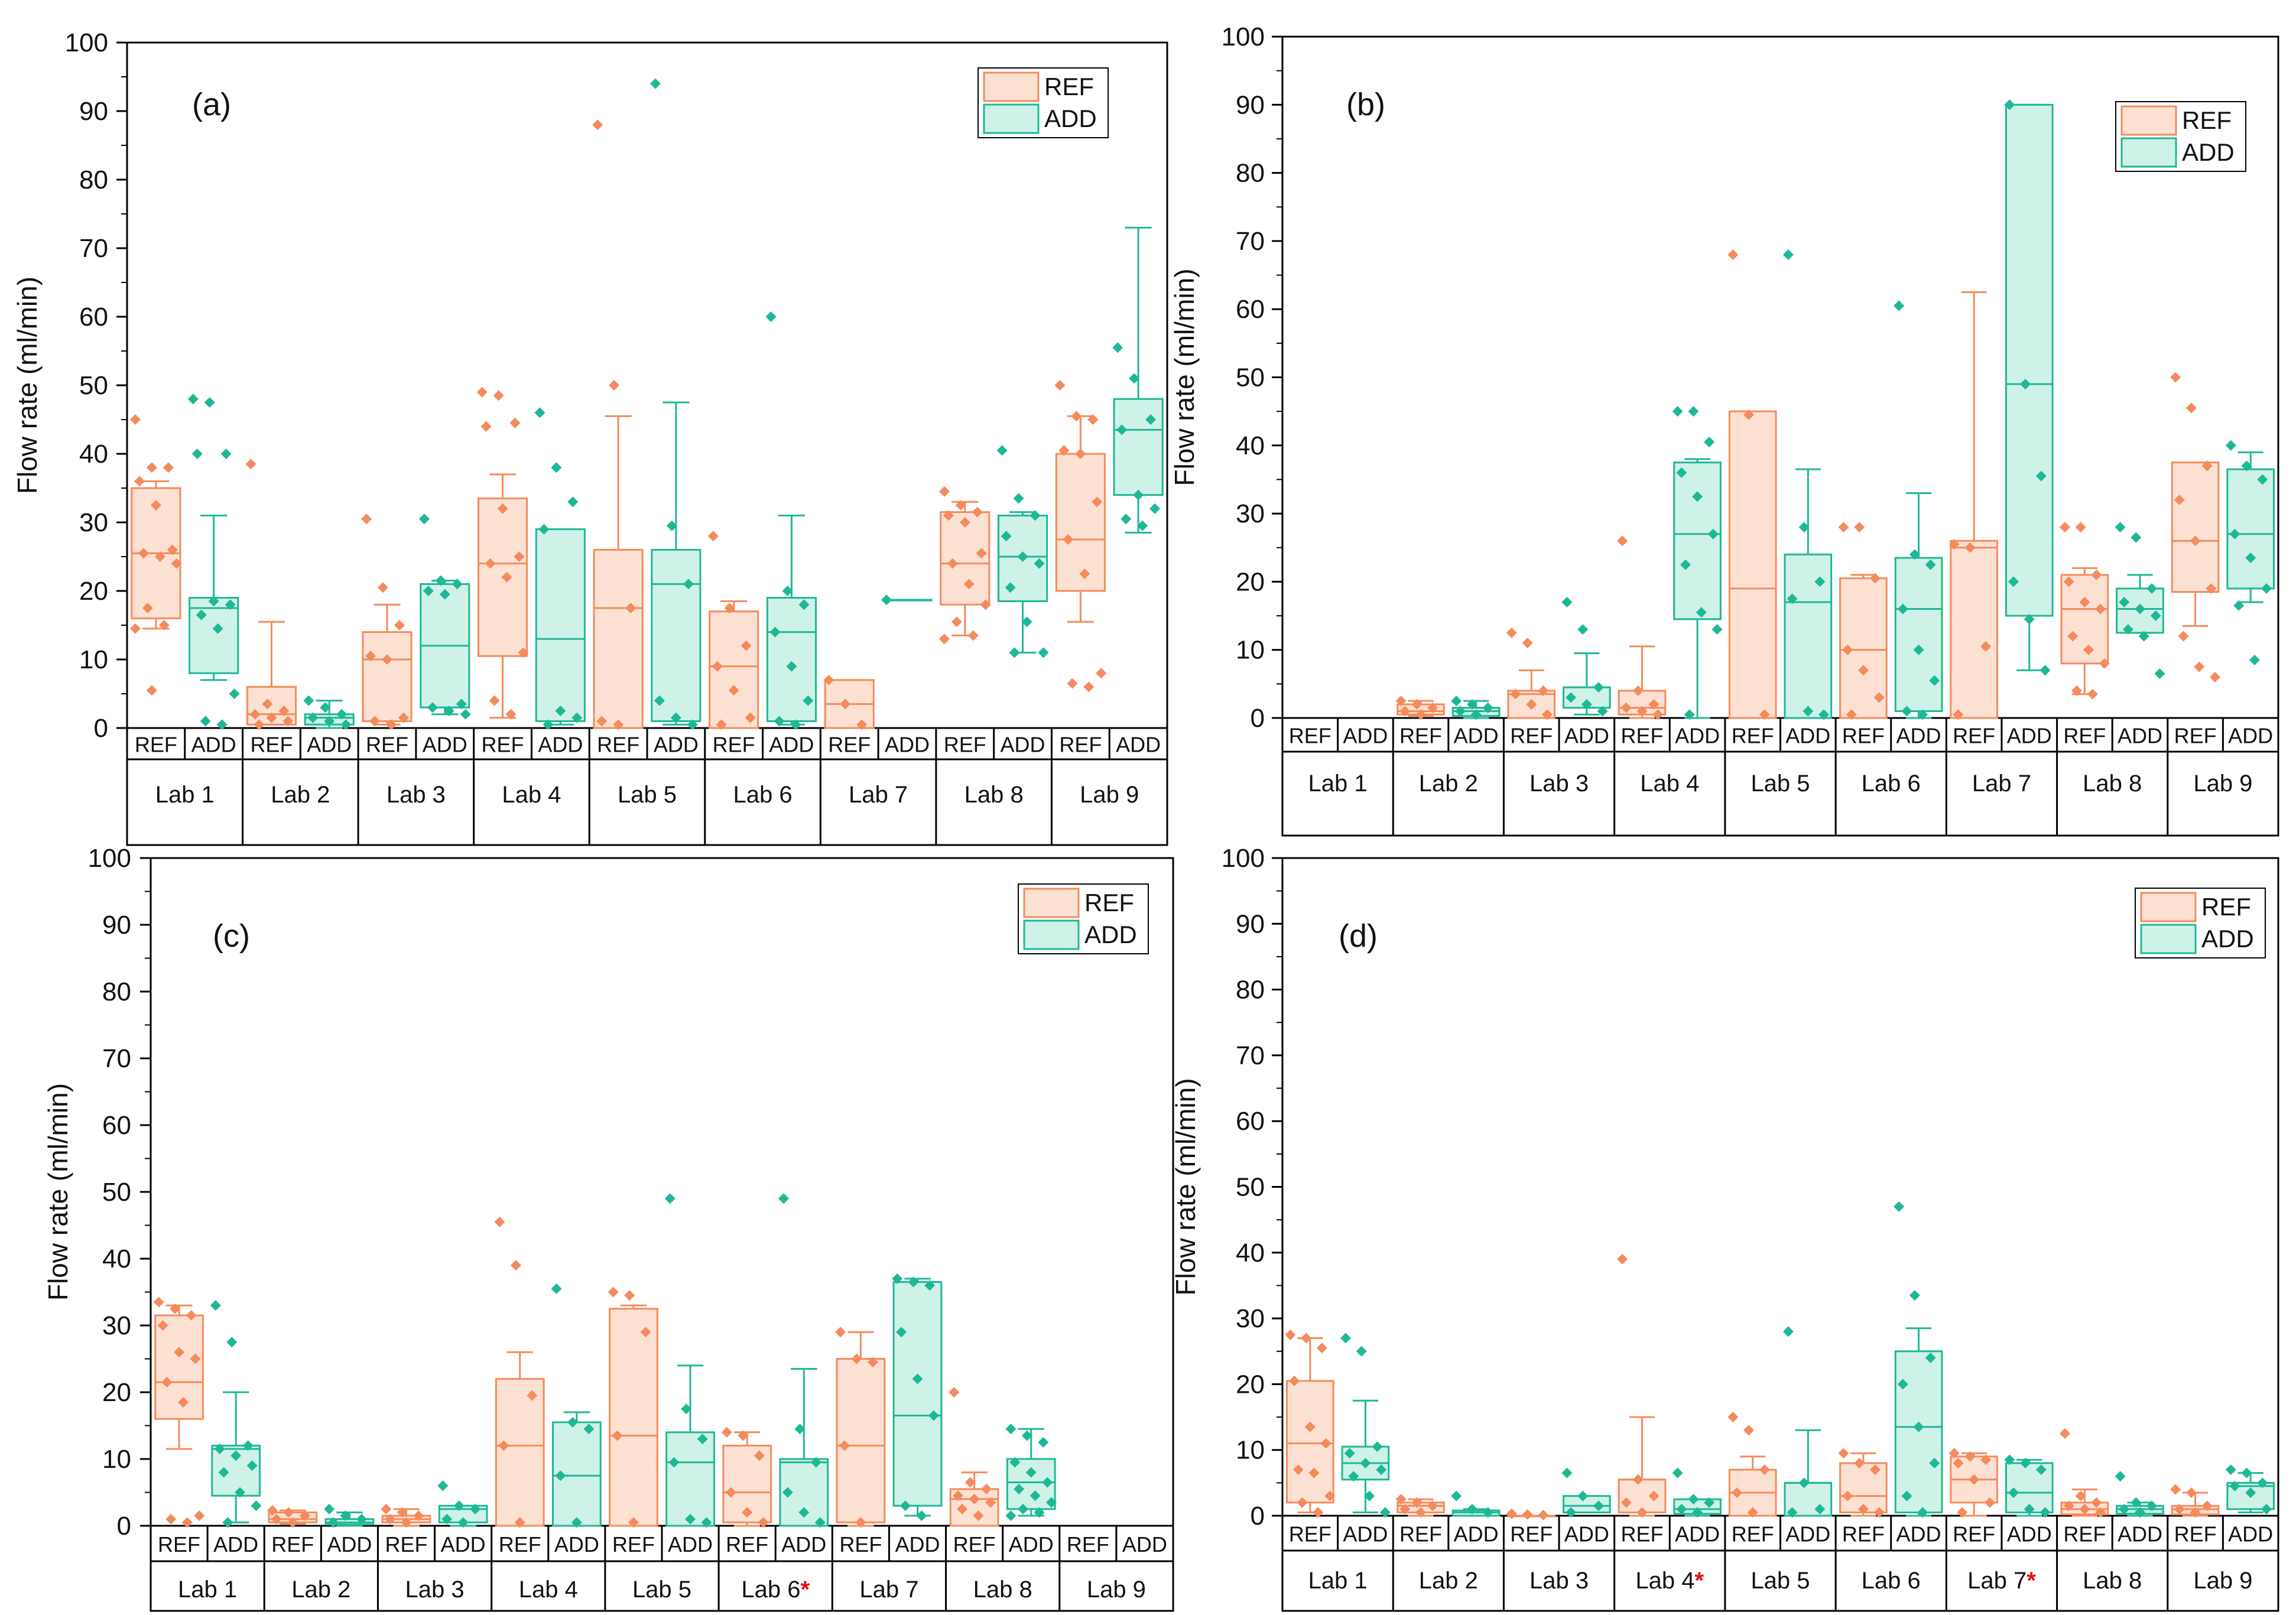 The width and height of the screenshot is (2296, 1615). Describe the element at coordinates (1669, 784) in the screenshot. I see `lab-label: Lab 4` at that location.